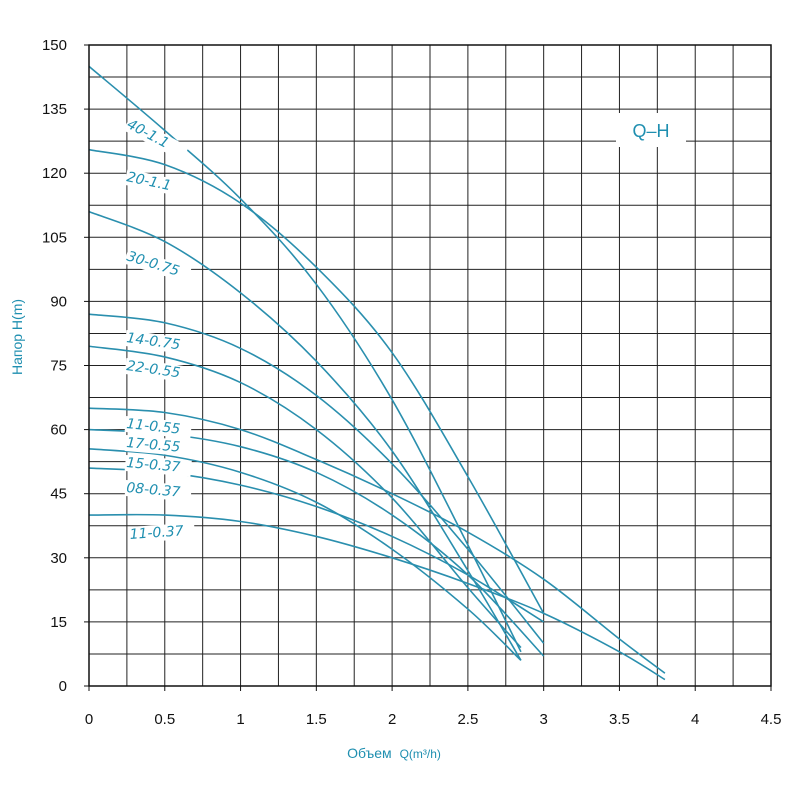 Image resolution: width=800 pixels, height=800 pixels. I want to click on legend-box-bg, so click(651, 130).